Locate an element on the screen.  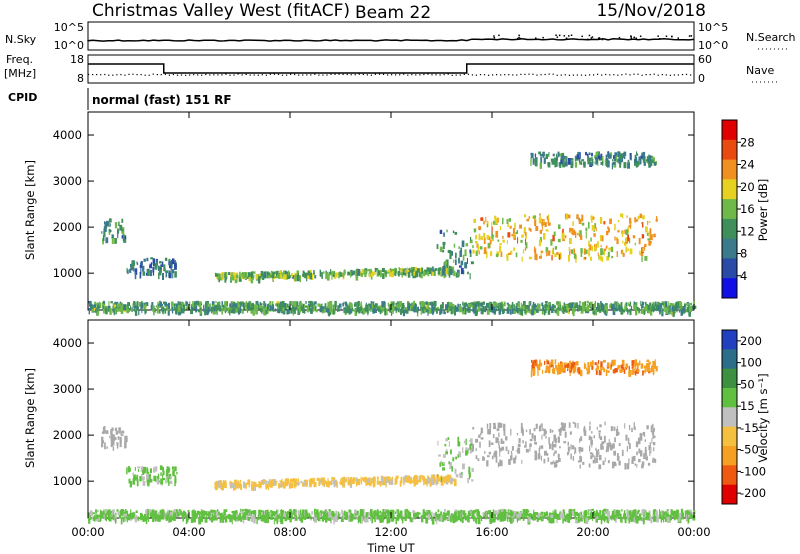
nave-tick-bottom: 0 is located at coordinates (701, 78).